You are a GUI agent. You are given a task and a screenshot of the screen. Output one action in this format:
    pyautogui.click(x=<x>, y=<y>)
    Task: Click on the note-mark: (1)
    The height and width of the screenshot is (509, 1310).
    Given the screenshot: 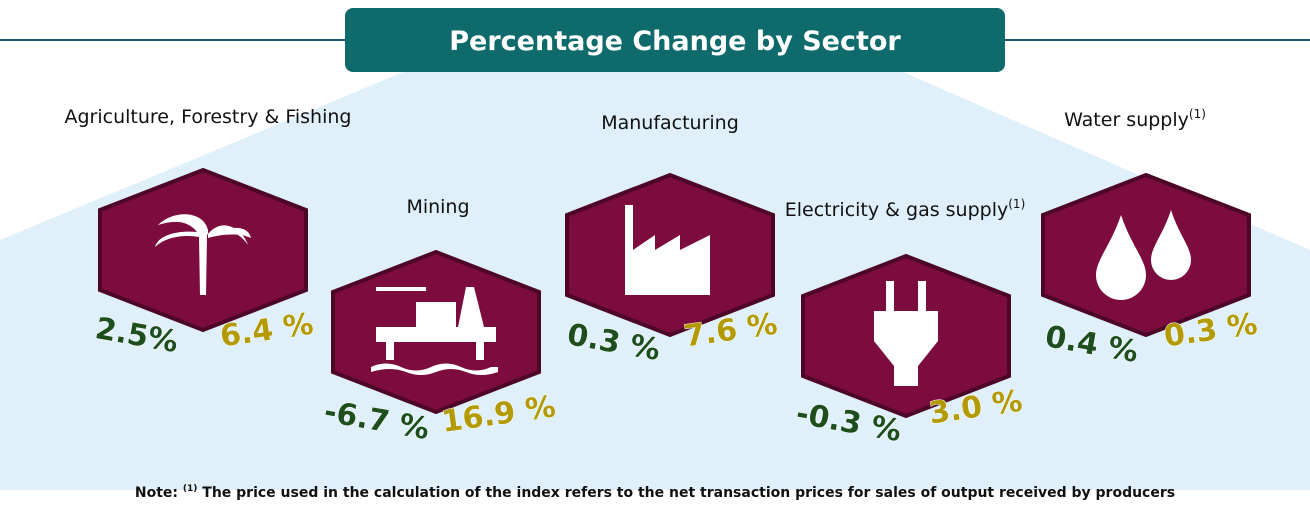 What is the action you would take?
    pyautogui.click(x=190, y=489)
    